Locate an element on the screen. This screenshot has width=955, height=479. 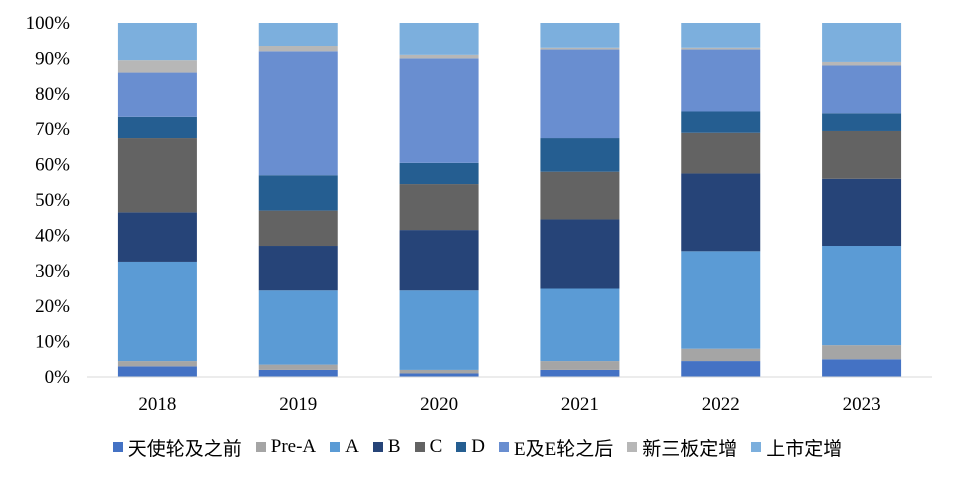
legend-label: C is located at coordinates (436, 446).